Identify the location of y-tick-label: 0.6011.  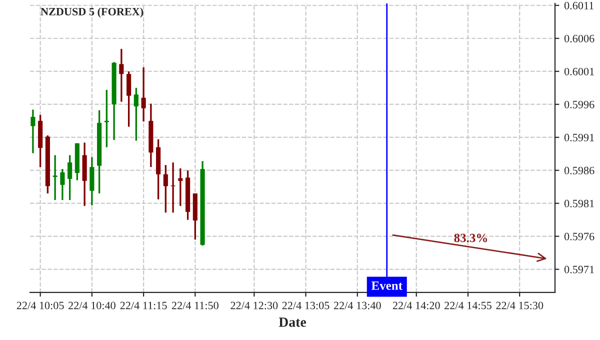
(579, 6).